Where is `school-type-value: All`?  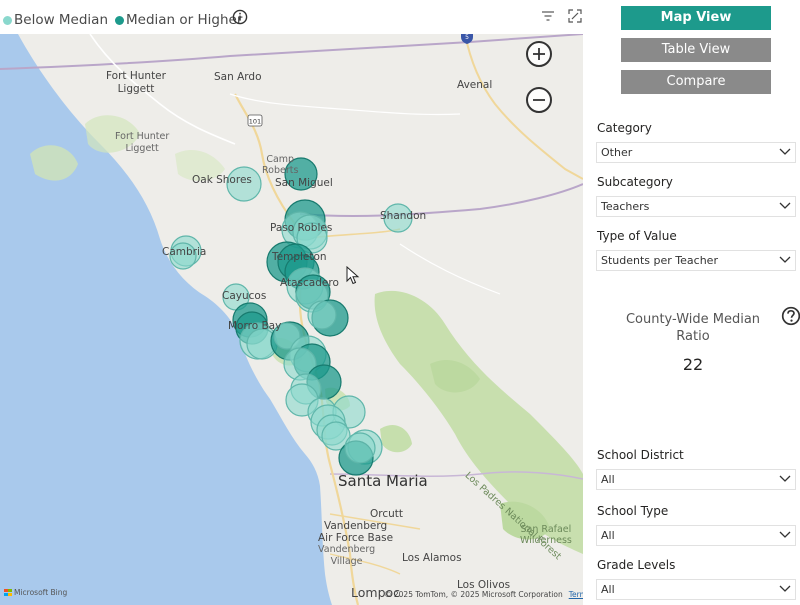 school-type-value: All is located at coordinates (608, 535).